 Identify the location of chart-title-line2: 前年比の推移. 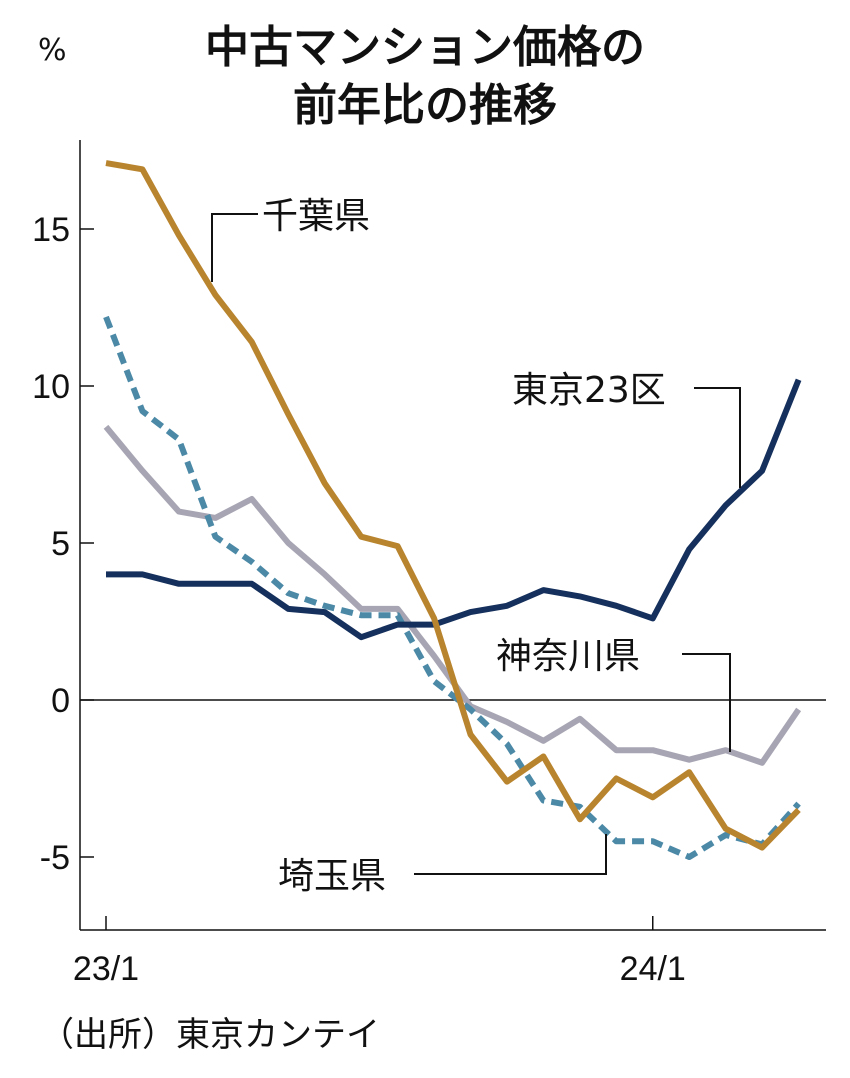
(425, 105).